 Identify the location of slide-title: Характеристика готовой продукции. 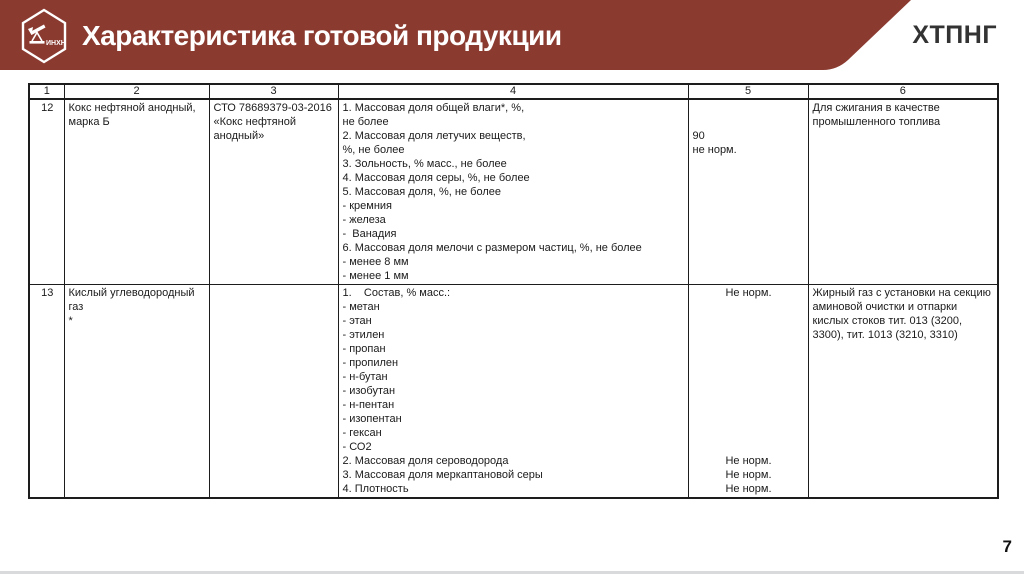
(322, 35).